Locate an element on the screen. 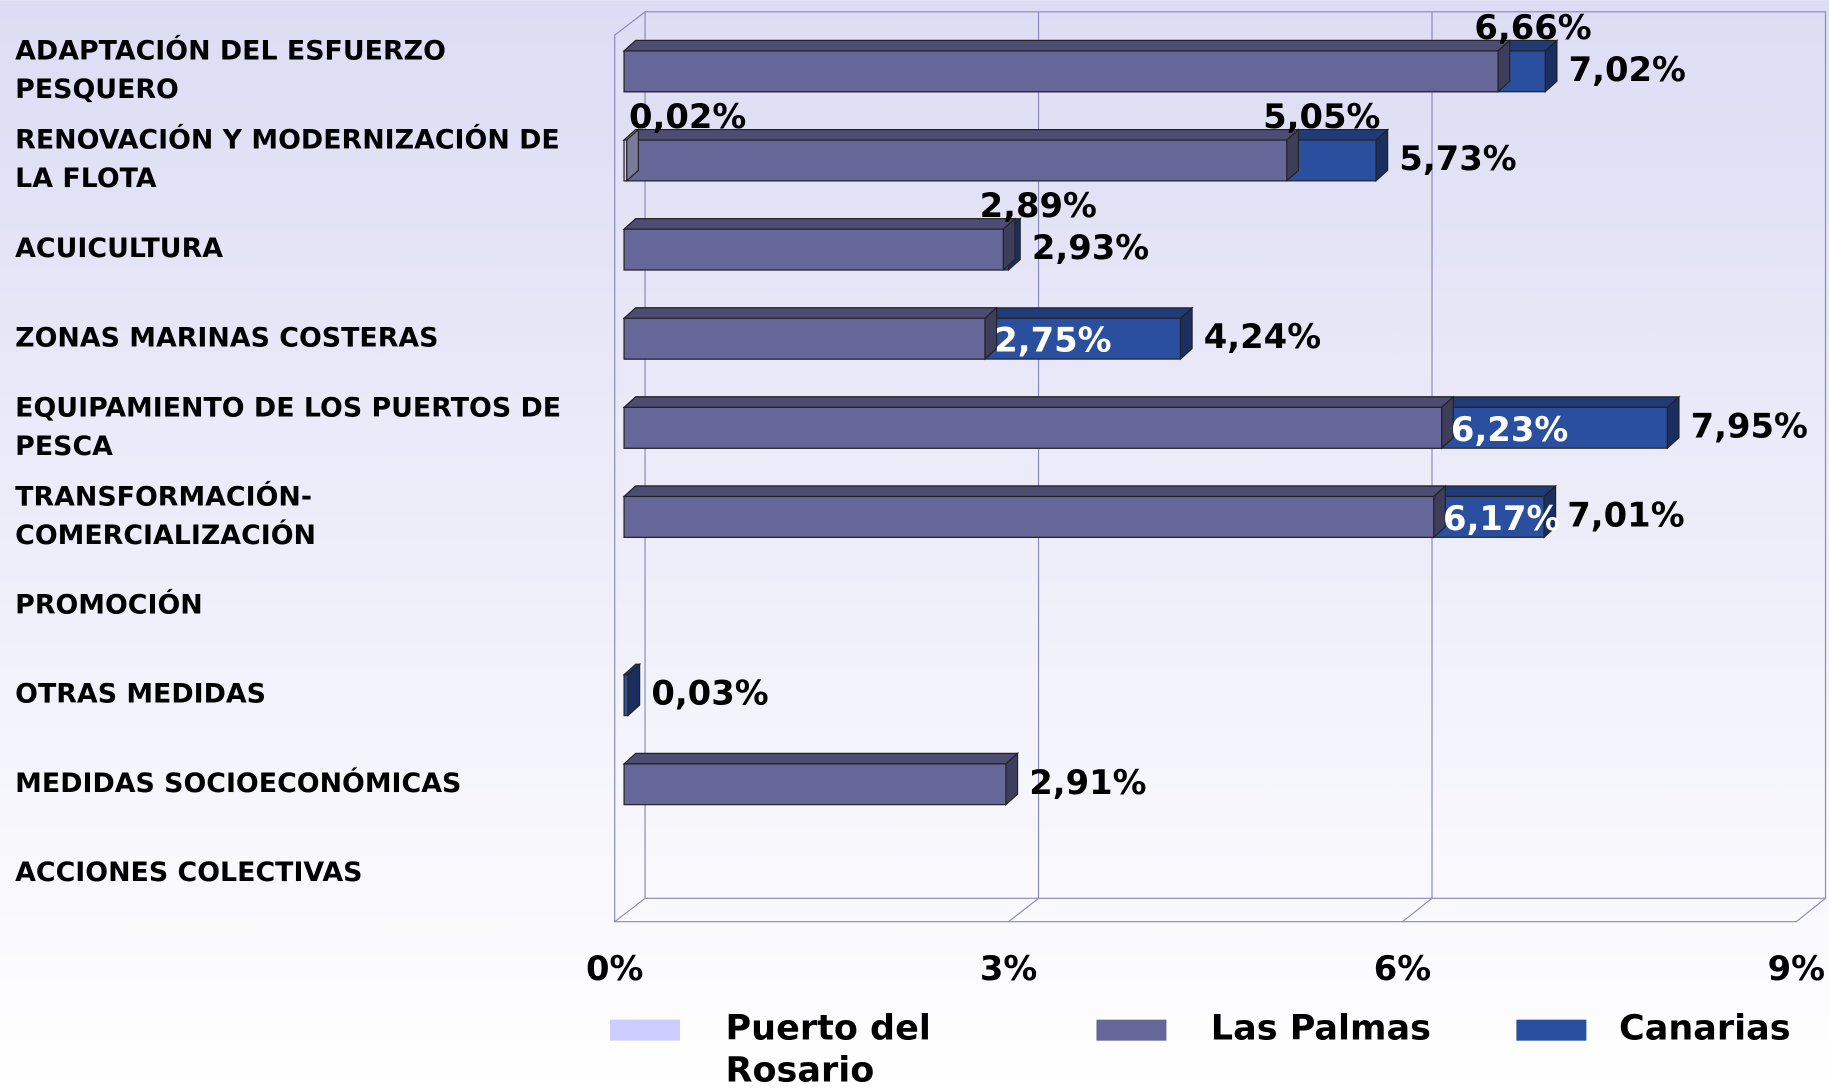 This screenshot has height=1091, width=1829. x-tick-label: 6% is located at coordinates (1402, 968).